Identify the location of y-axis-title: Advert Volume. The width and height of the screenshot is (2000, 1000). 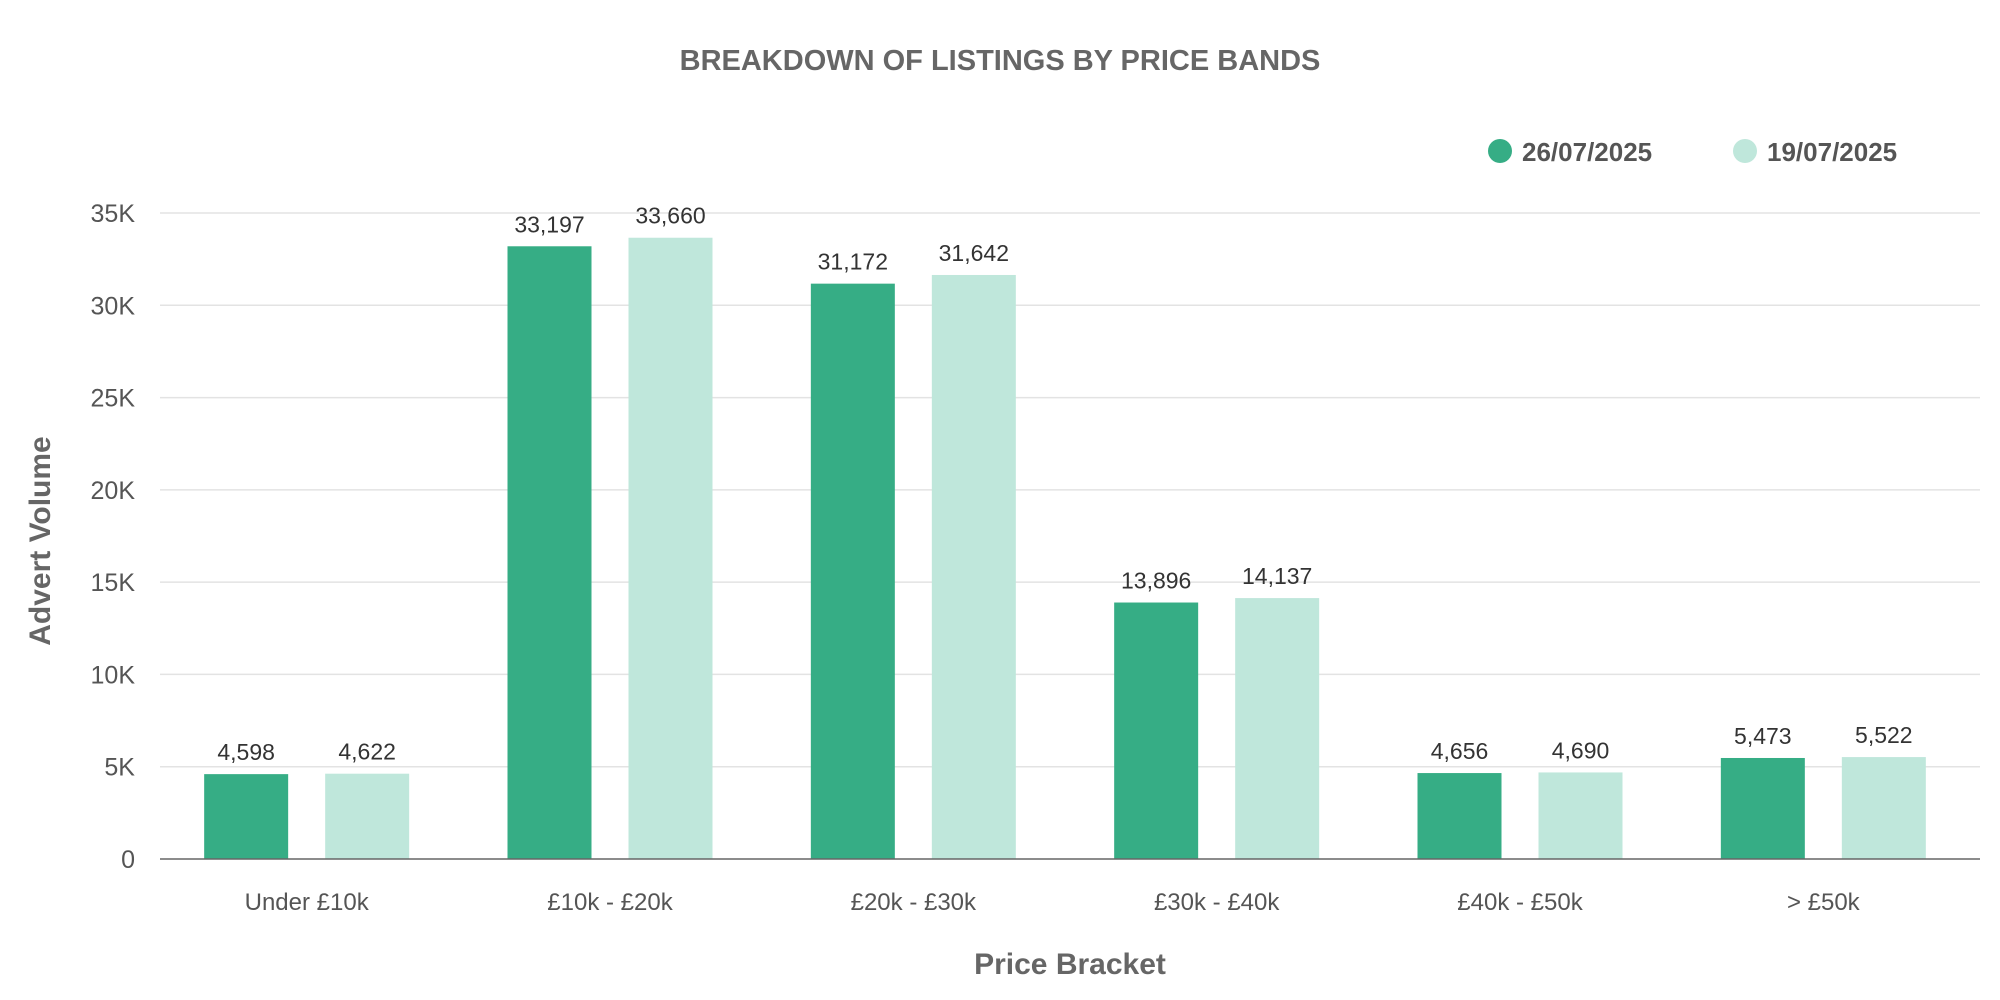
(40, 541).